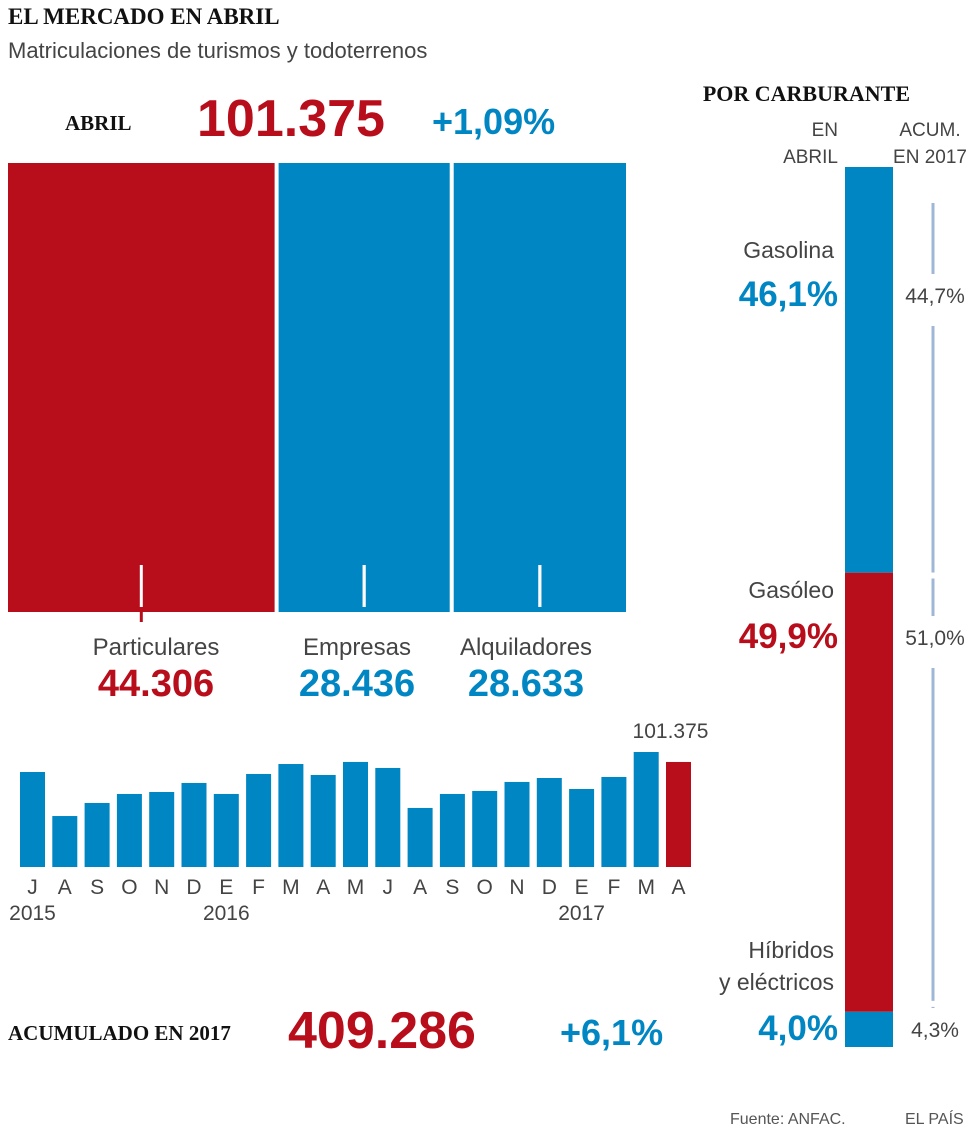  I want to click on summary-change: +1,09%, so click(493, 121).